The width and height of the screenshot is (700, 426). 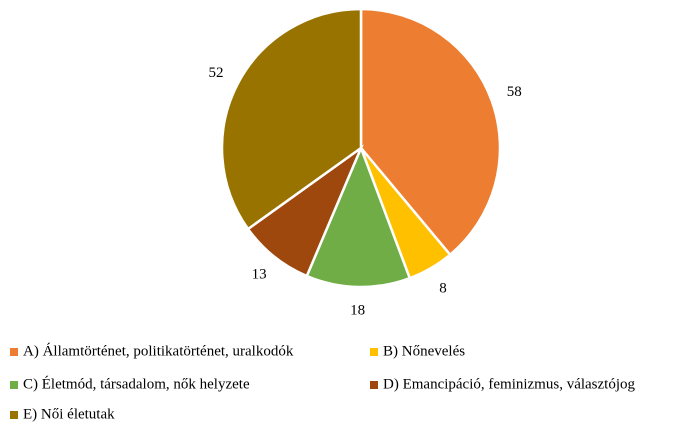 I want to click on legend-label: E) Női életutak, so click(x=69, y=414).